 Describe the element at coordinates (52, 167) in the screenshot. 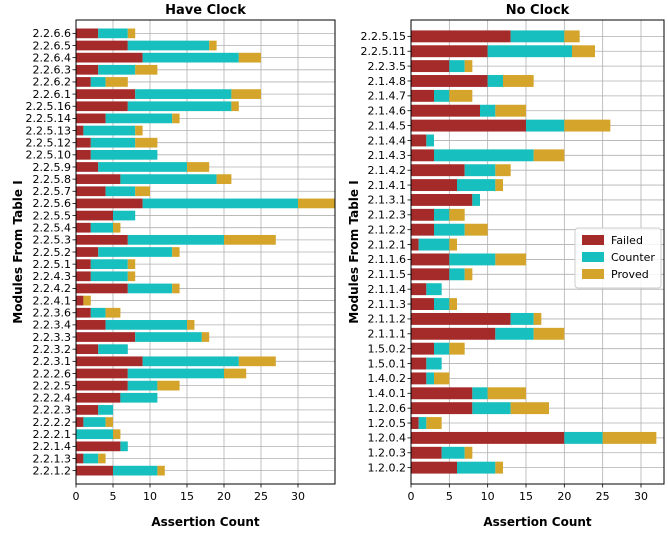

I see `y-tick-label: 2.2.5.9` at that location.